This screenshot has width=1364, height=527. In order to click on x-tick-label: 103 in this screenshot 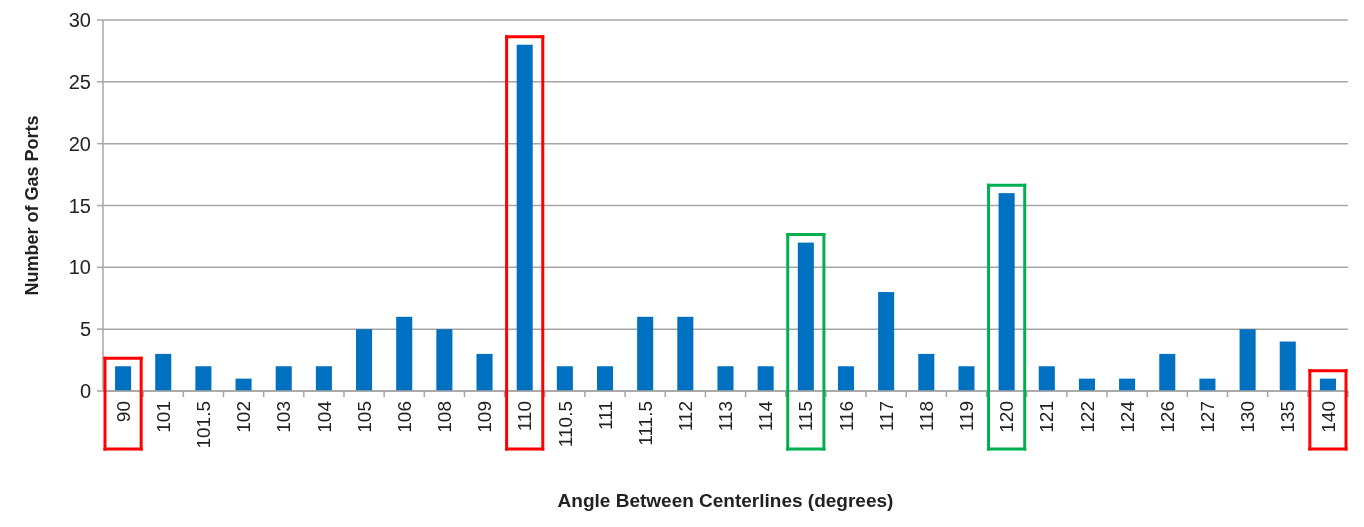, I will do `click(284, 417)`.